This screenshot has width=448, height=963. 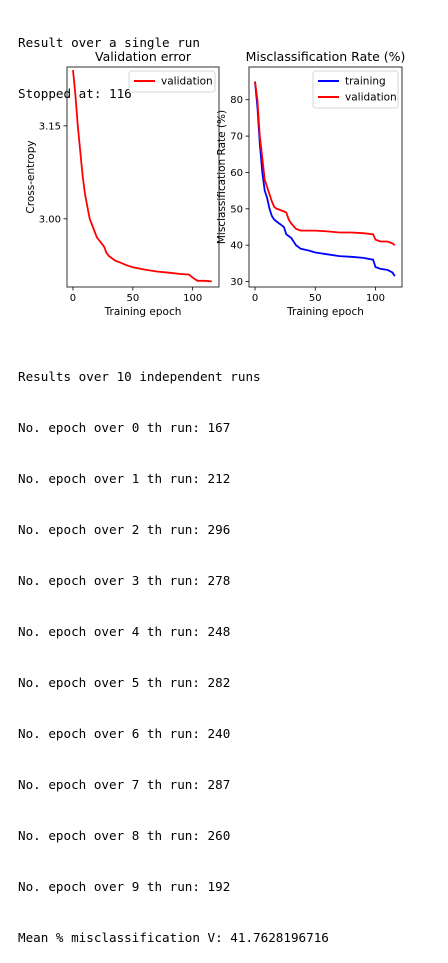 I want to click on y-tick-label: 3.15, so click(x=50, y=126).